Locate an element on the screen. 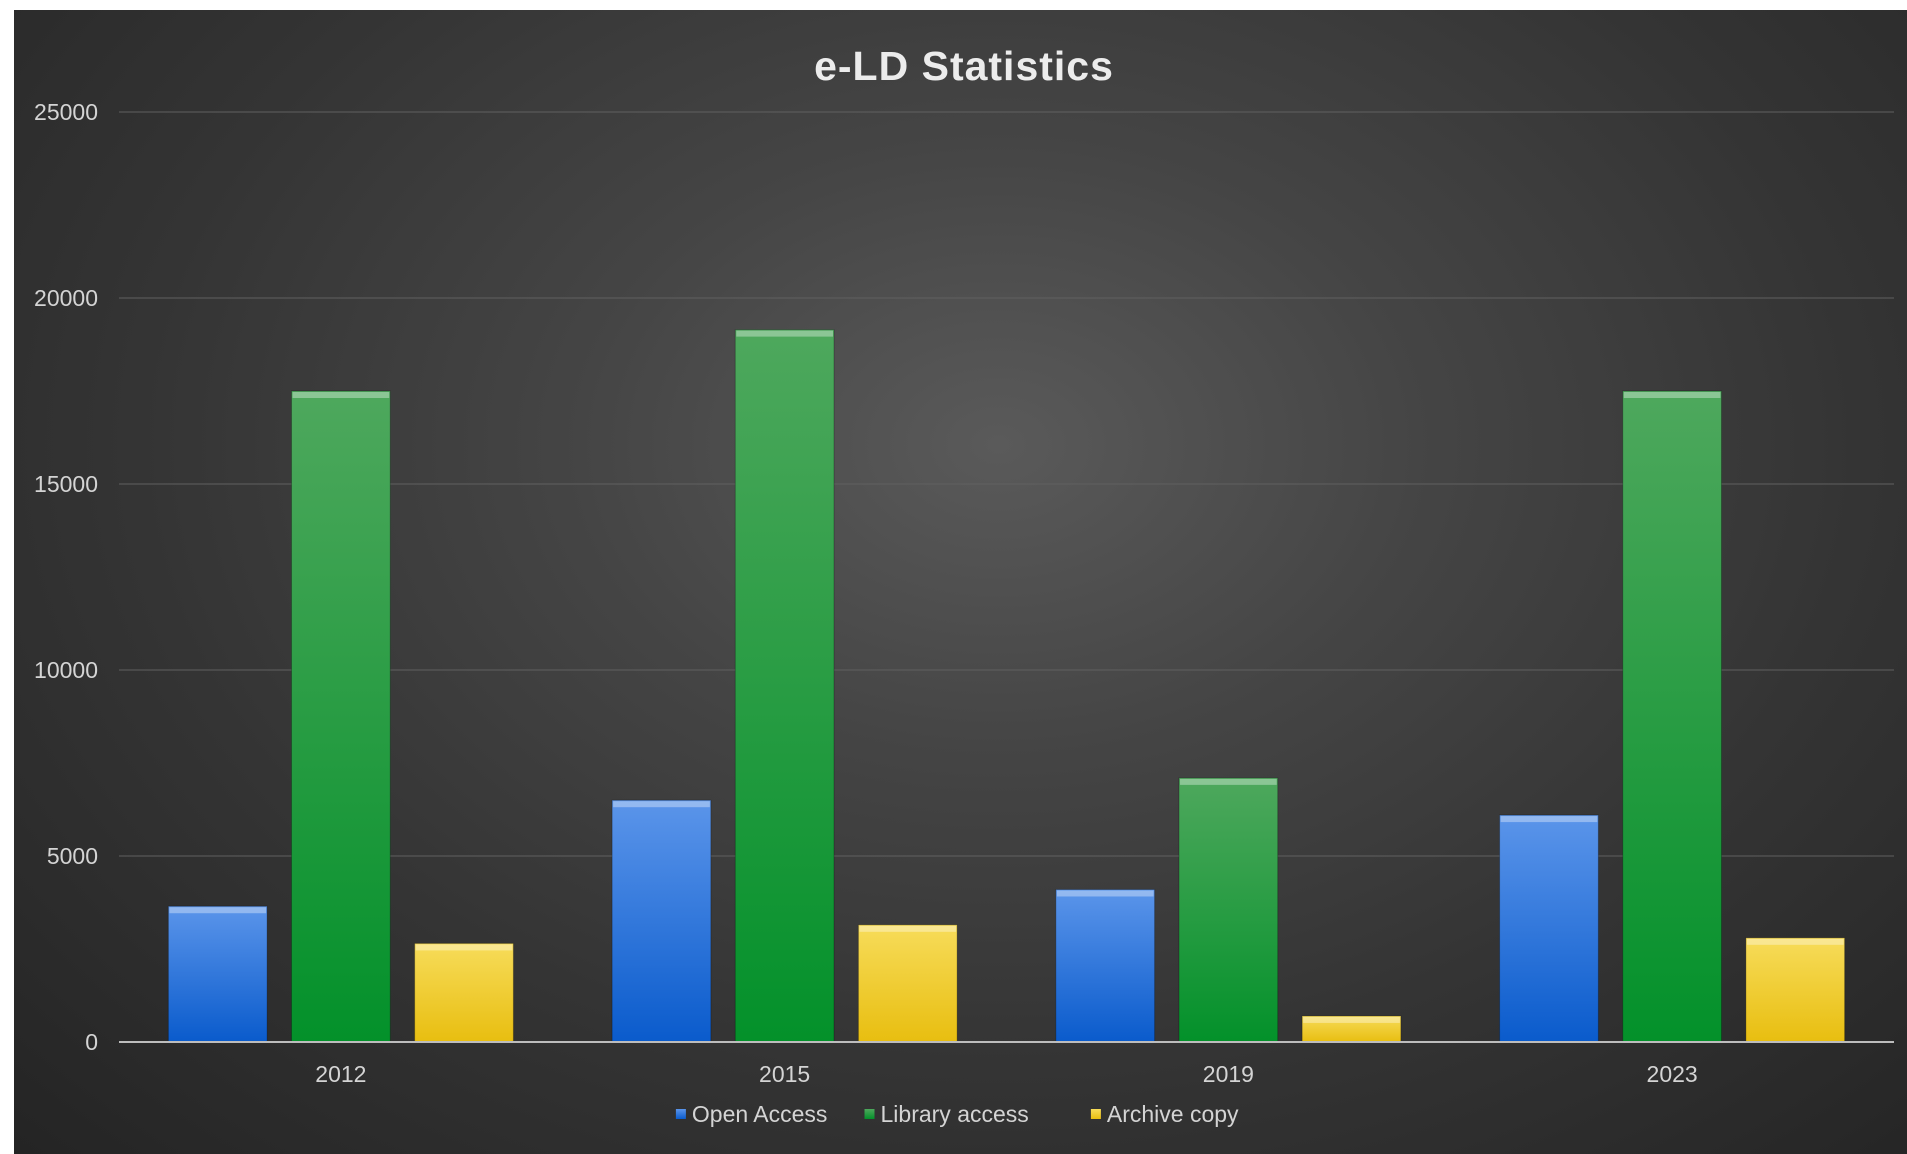 This screenshot has width=1907, height=1154. y-axis: 0 5000 10000 15000 20000 25000 is located at coordinates (66, 577).